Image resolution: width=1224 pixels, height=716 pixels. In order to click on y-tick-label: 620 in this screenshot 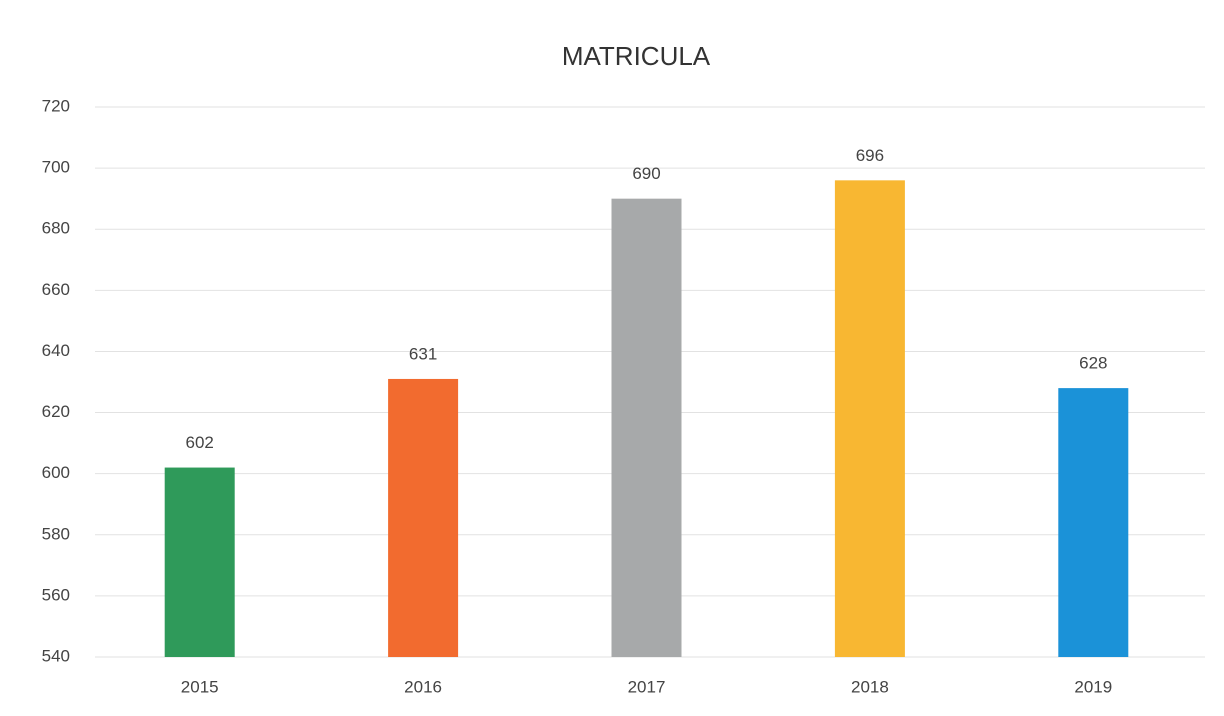, I will do `click(56, 411)`.